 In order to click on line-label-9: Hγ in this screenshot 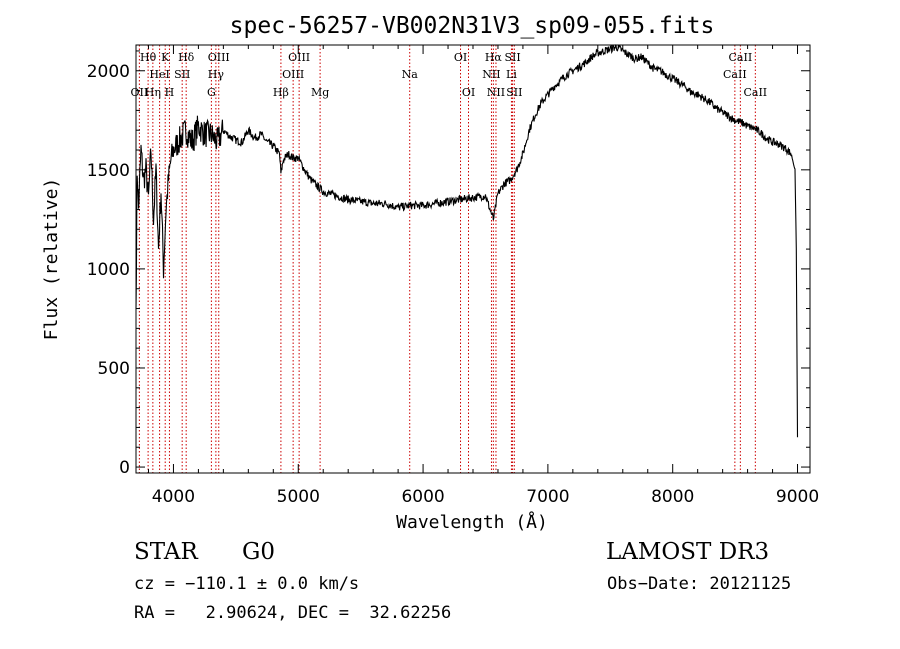, I will do `click(216, 74)`.